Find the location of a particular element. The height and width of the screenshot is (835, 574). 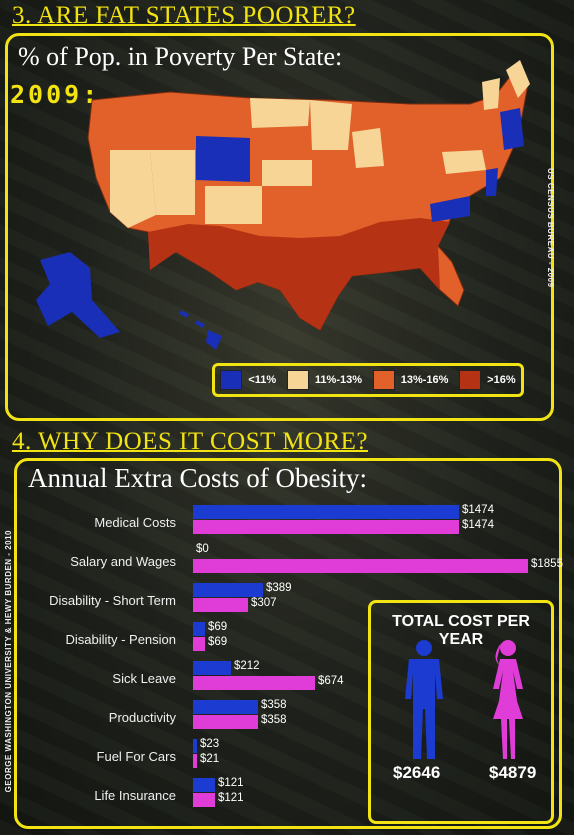

legend-label: 11%-13% is located at coordinates (338, 380).